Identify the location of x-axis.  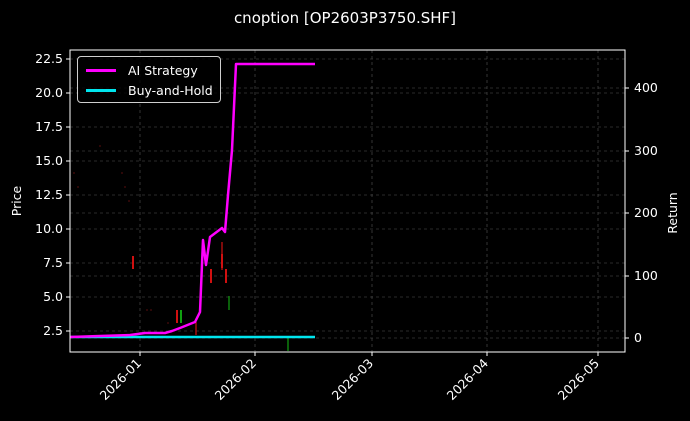
(369, 354).